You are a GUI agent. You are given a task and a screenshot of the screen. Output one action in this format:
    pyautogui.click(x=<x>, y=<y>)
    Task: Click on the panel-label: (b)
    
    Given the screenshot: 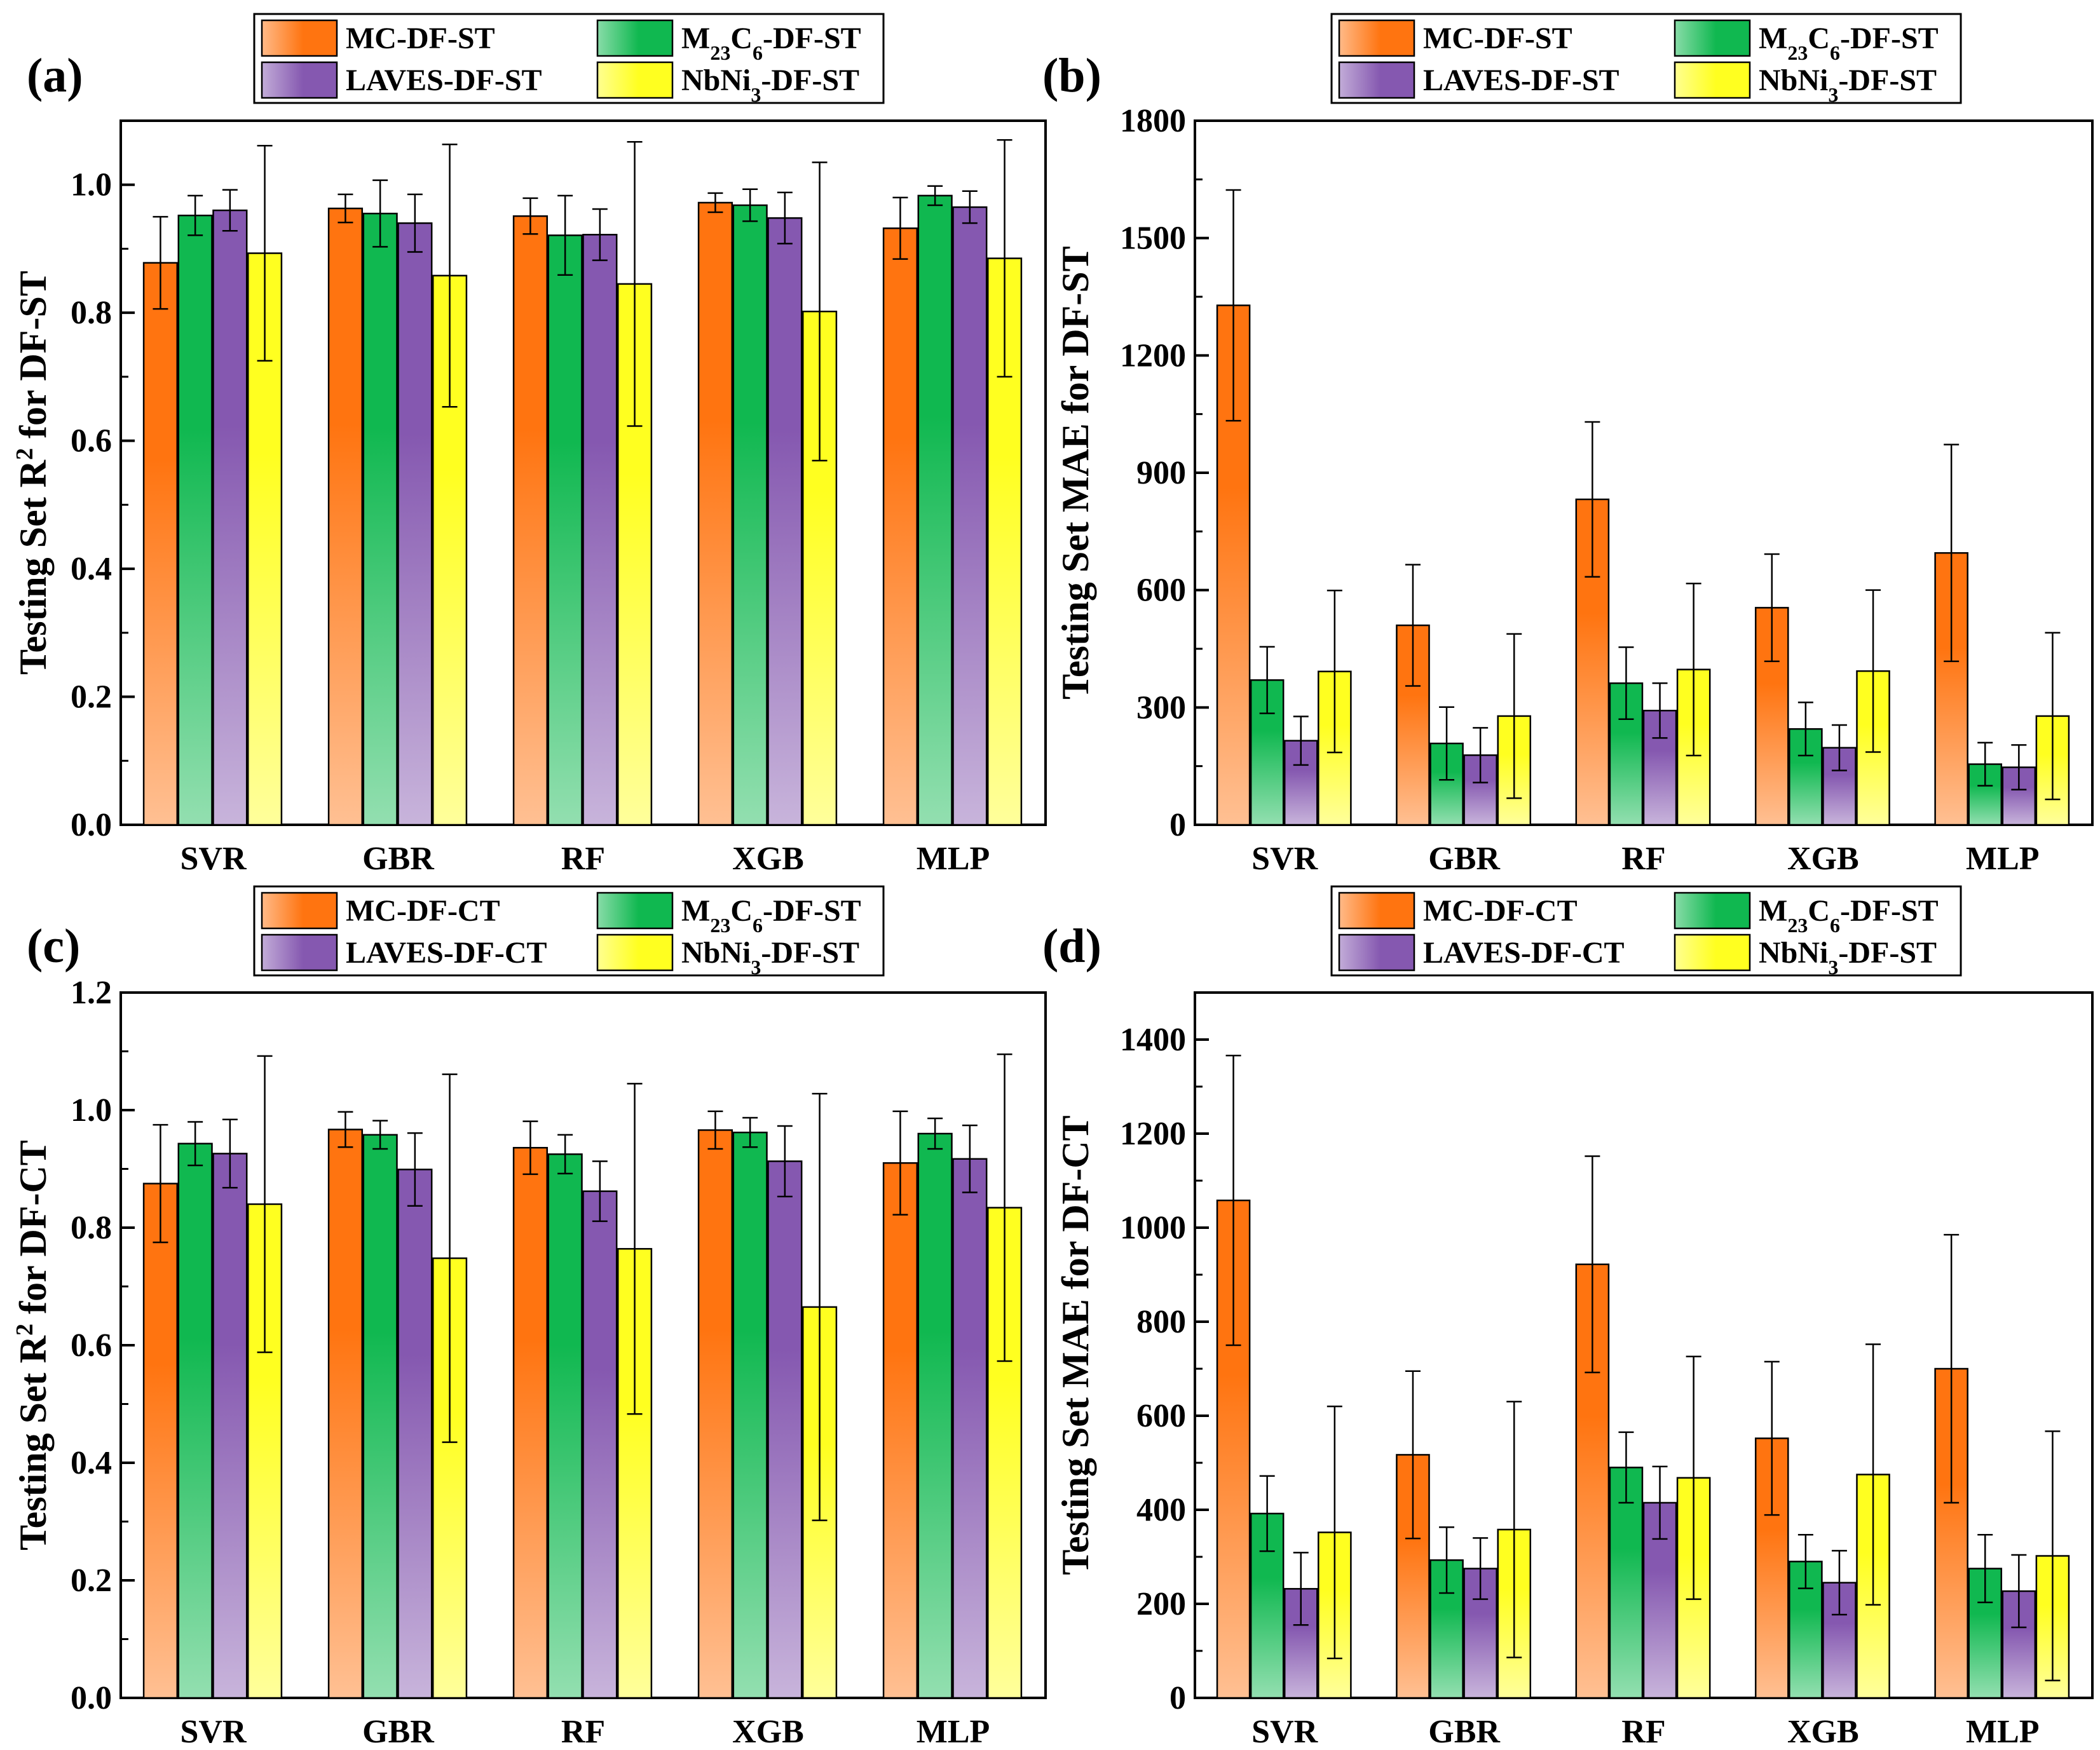 What is the action you would take?
    pyautogui.click(x=1071, y=75)
    